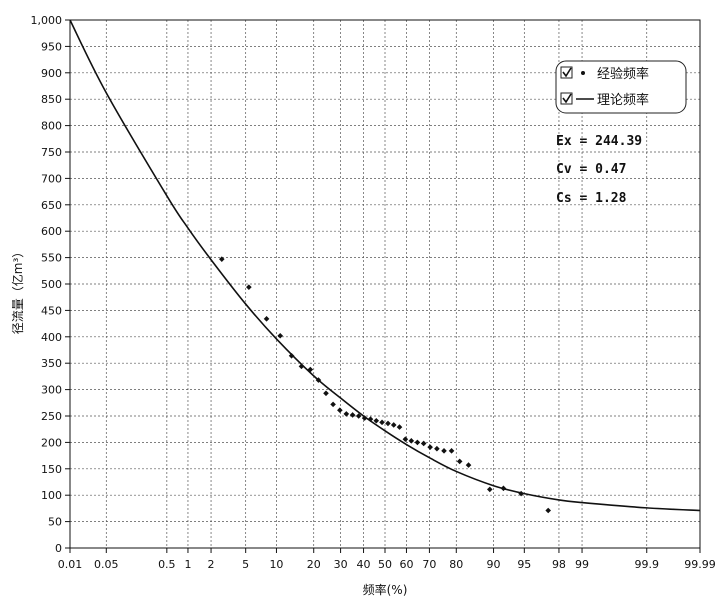 Image resolution: width=717 pixels, height=603 pixels. What do you see at coordinates (494, 564) in the screenshot?
I see `x-tick-label: 90` at bounding box center [494, 564].